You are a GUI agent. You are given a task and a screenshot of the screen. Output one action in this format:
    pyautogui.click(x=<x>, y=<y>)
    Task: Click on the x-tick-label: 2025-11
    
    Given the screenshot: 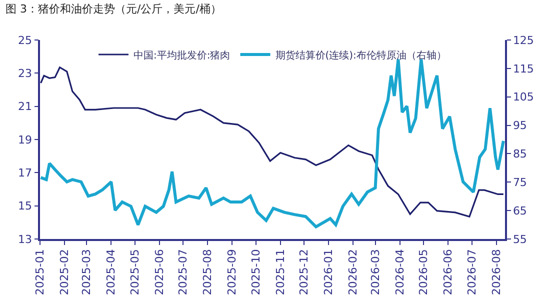 What is the action you would take?
    pyautogui.click(x=280, y=272)
    